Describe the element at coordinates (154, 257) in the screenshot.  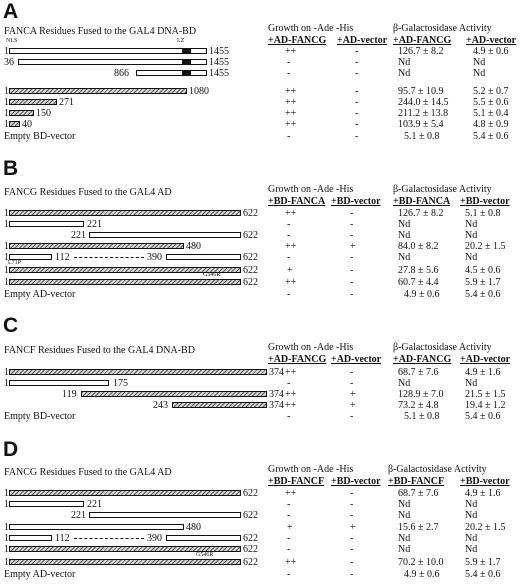
I see `deletion-end: 390` at that location.